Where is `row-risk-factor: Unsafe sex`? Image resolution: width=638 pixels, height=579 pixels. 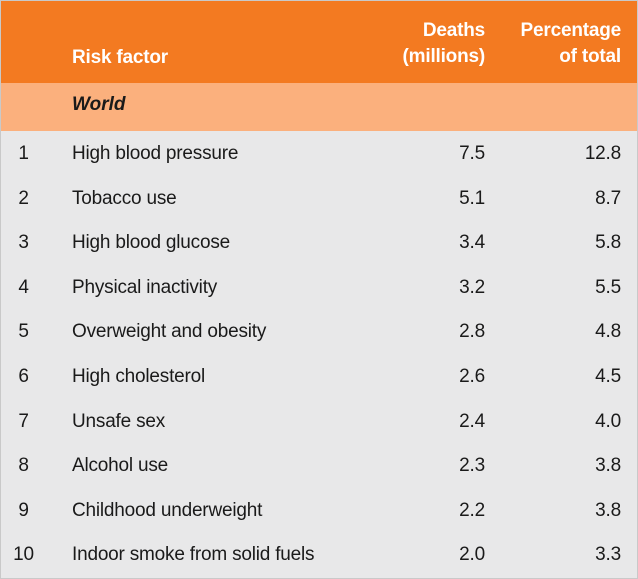 row-risk-factor: Unsafe sex is located at coordinates (119, 421).